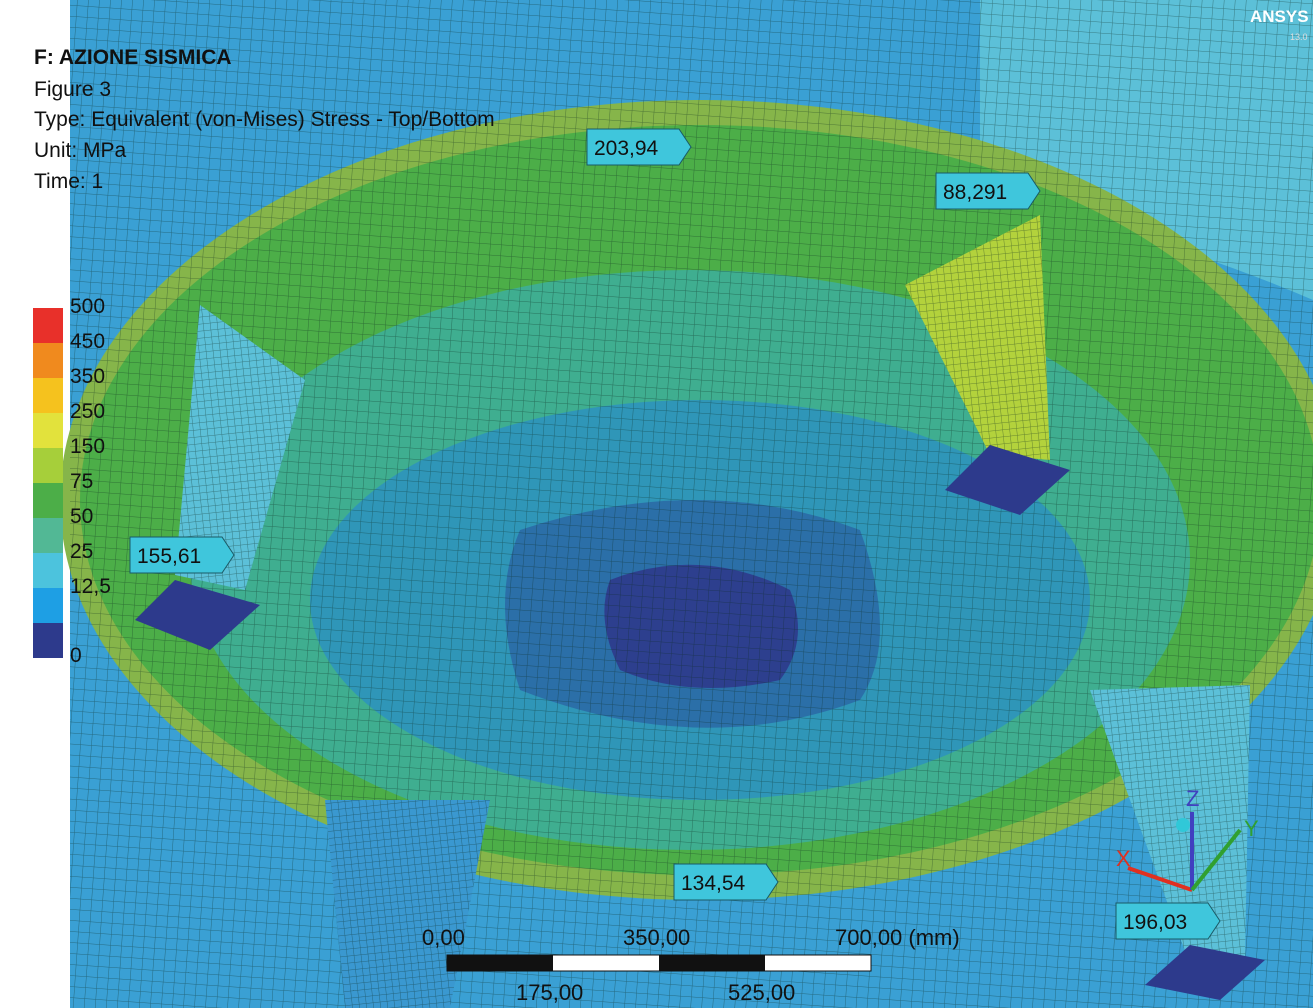 Image resolution: width=1313 pixels, height=1008 pixels. What do you see at coordinates (549, 992) in the screenshot?
I see `scale-label: 175,00` at bounding box center [549, 992].